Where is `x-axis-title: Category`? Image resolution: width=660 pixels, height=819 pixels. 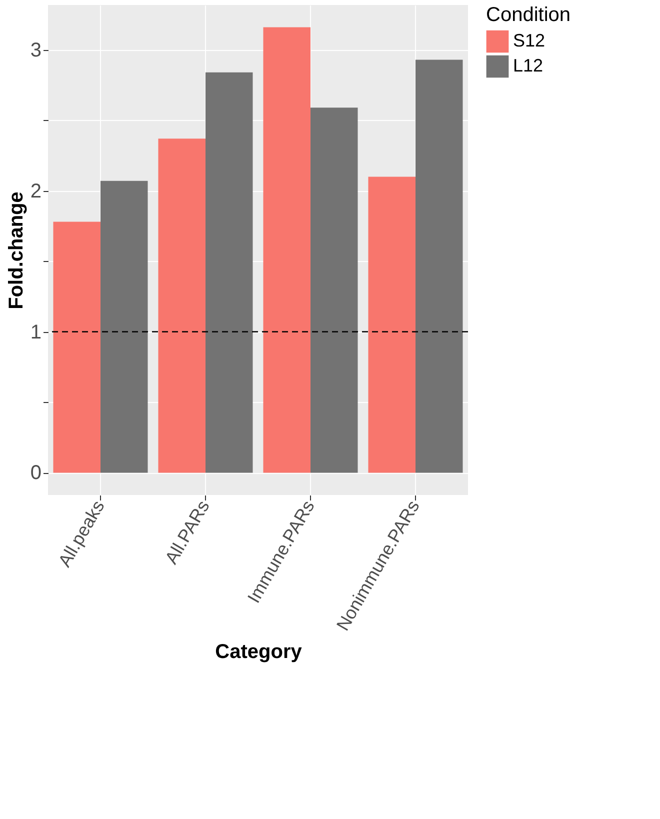
x-axis-title: Category is located at coordinates (259, 652).